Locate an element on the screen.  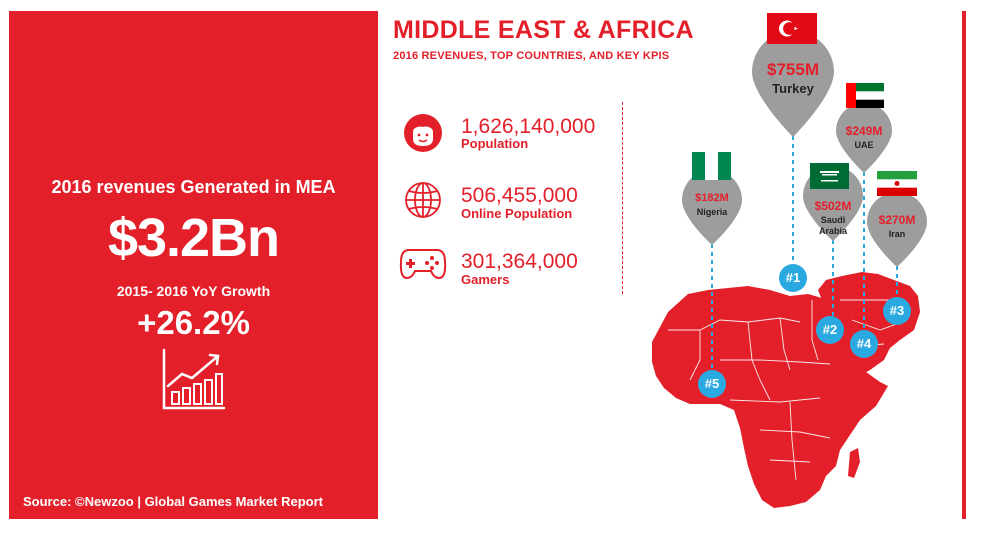
page-title: MIDDLE EAST & AFRICA is located at coordinates (543, 30).